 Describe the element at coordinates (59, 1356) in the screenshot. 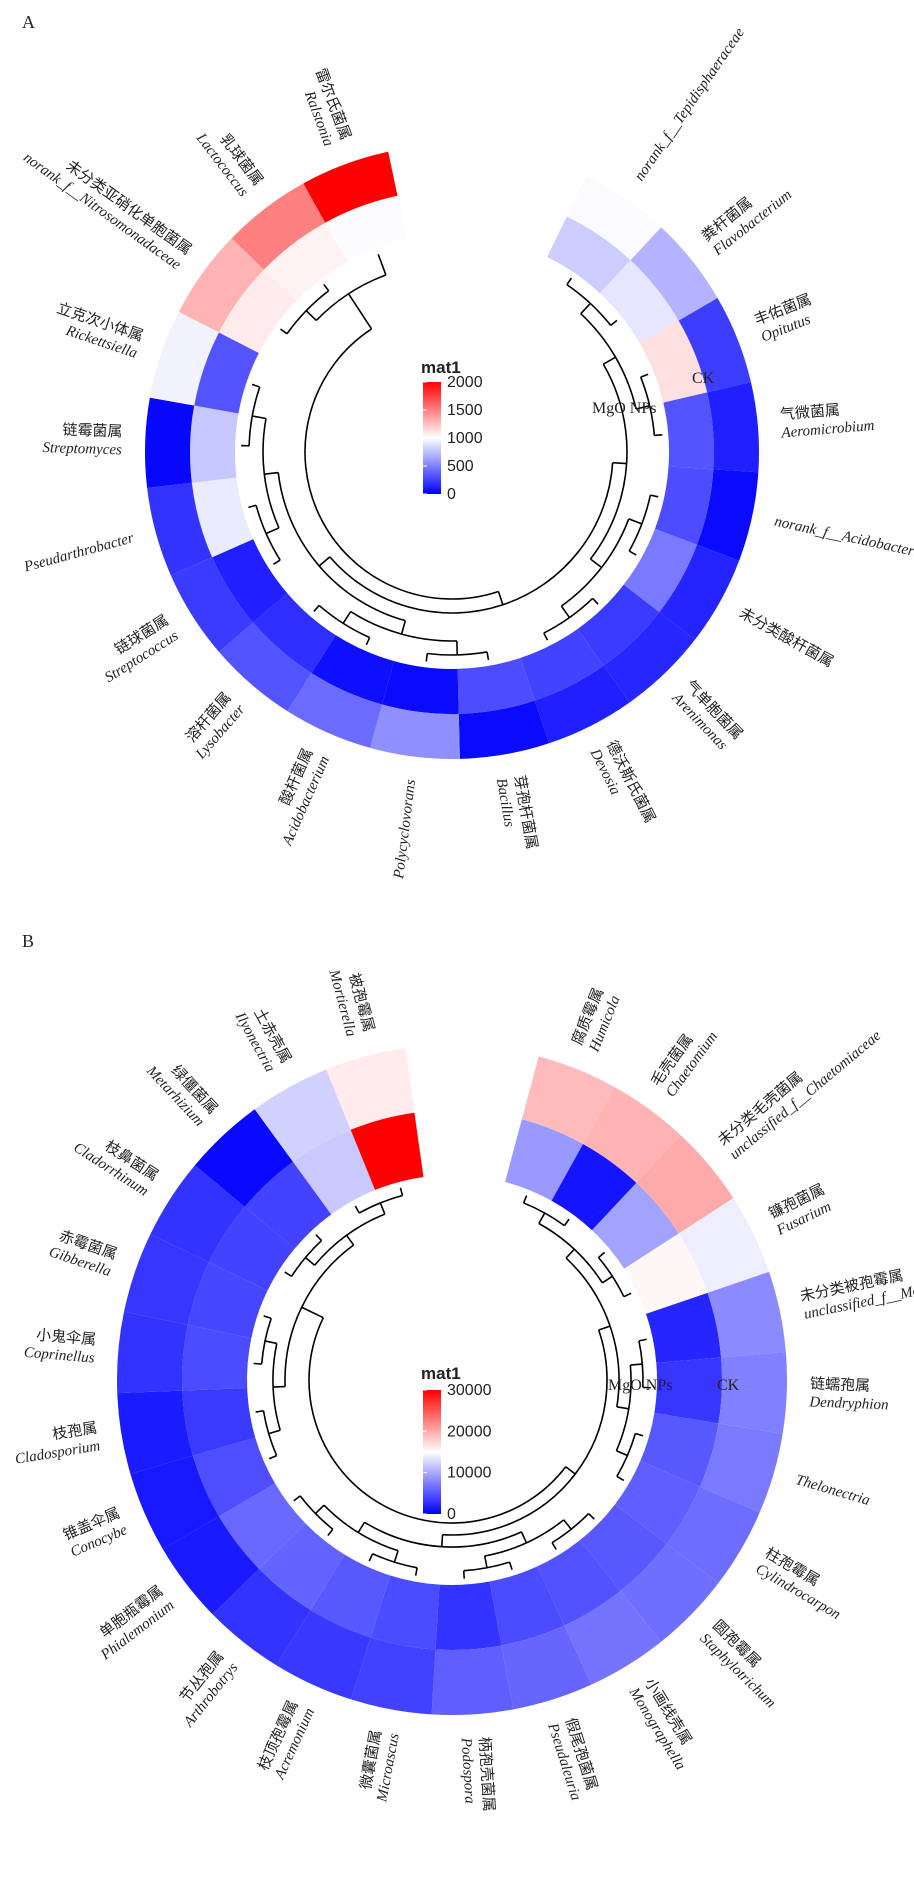

I see `b-taxon-latin-label-18: Coprinellus` at that location.